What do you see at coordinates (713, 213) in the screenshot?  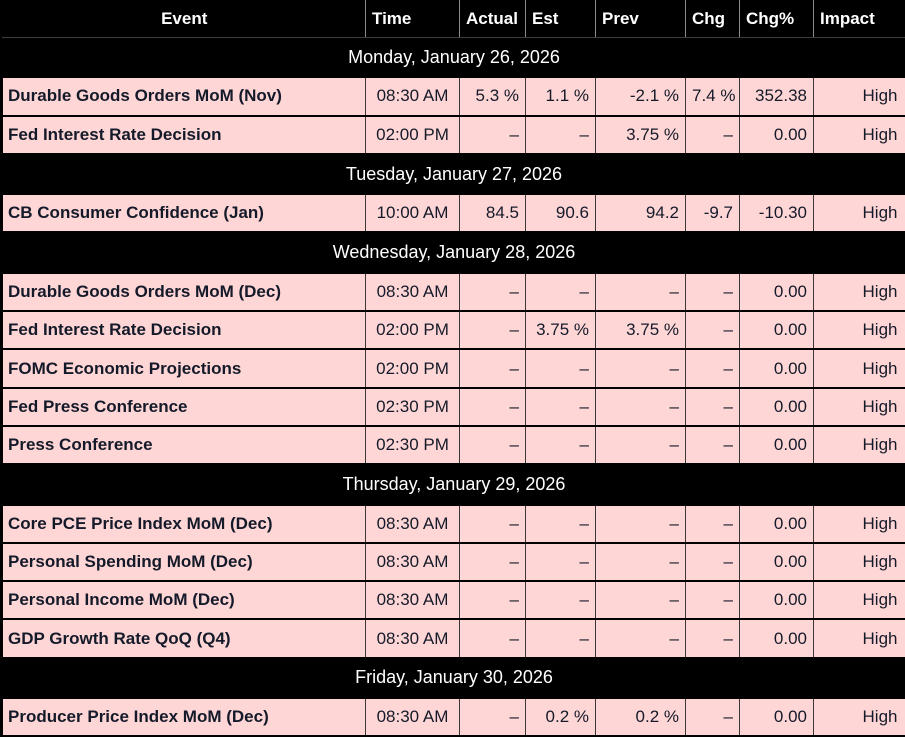 I see `chg-cell: -9.7` at bounding box center [713, 213].